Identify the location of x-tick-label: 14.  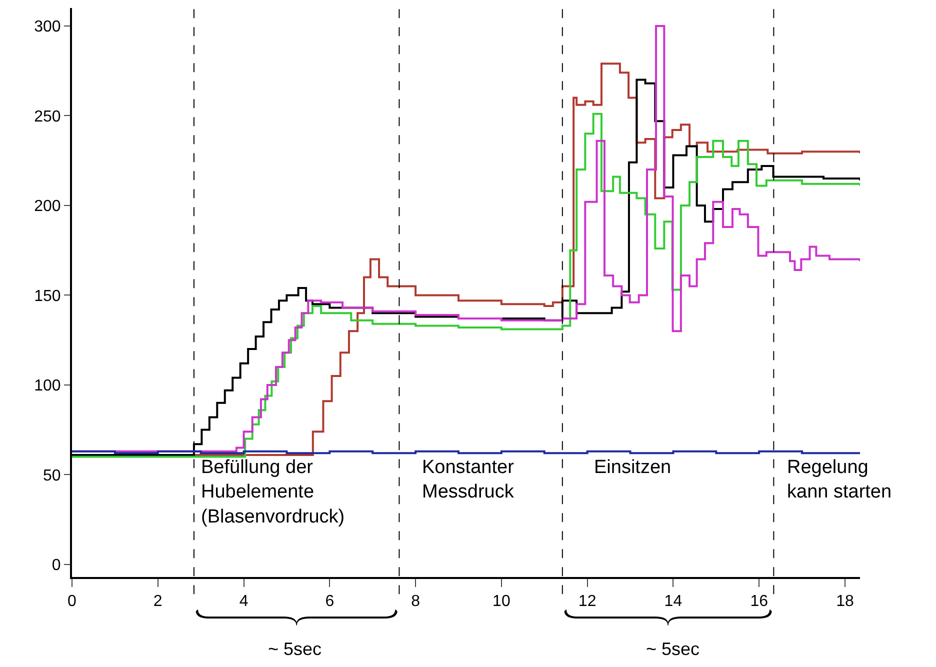
(673, 601).